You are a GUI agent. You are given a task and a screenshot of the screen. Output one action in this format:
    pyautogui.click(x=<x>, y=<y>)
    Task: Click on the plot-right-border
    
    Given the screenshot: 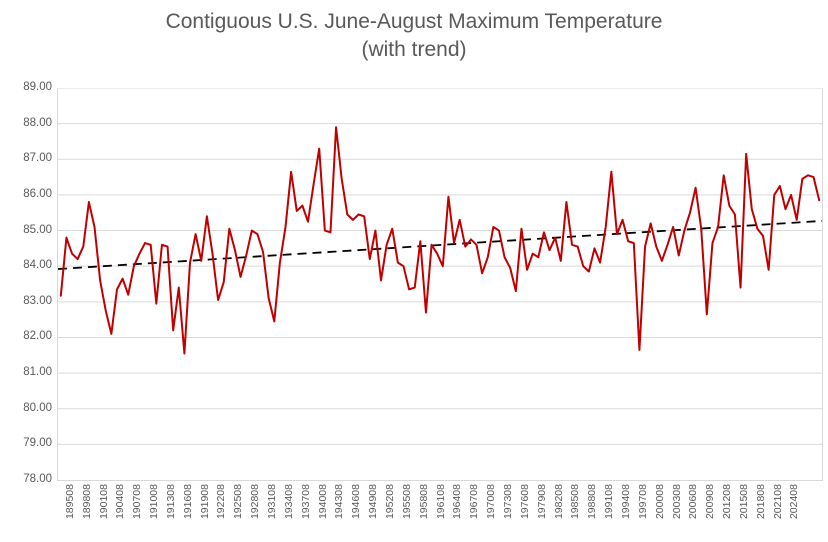 What is the action you would take?
    pyautogui.click(x=822, y=284)
    